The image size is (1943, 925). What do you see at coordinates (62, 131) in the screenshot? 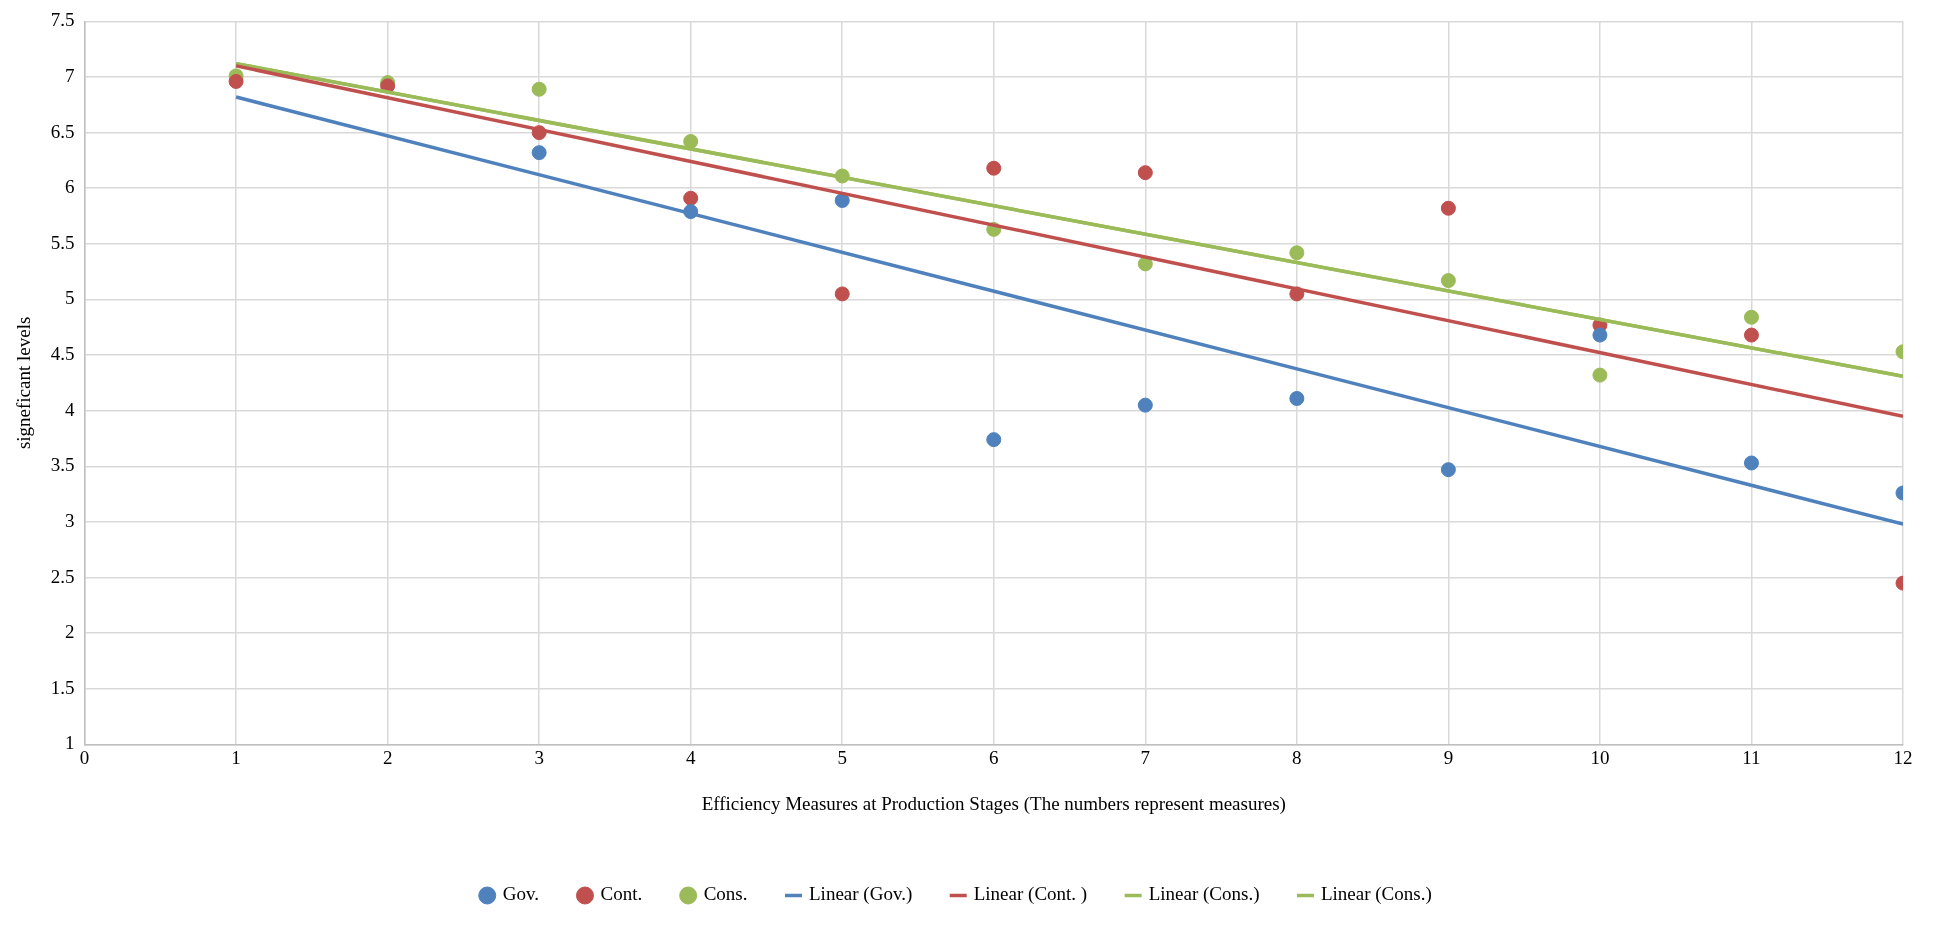
I see `y-tick-label: 6.5` at bounding box center [62, 131].